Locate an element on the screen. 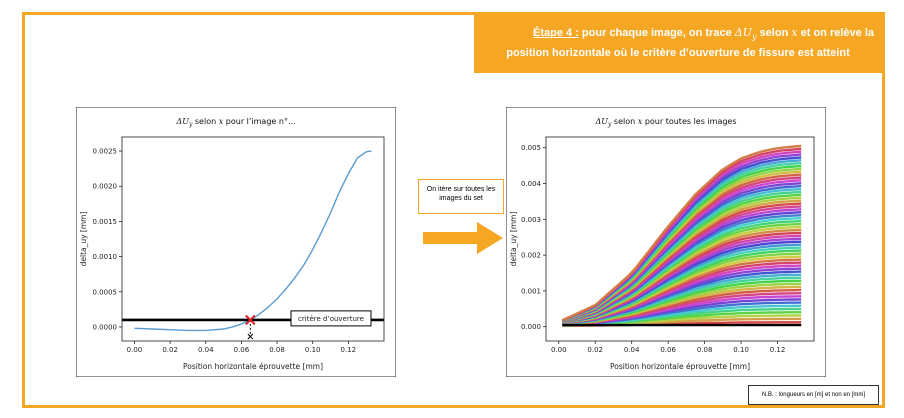 This screenshot has width=904, height=418. process-arrow is located at coordinates (463, 238).